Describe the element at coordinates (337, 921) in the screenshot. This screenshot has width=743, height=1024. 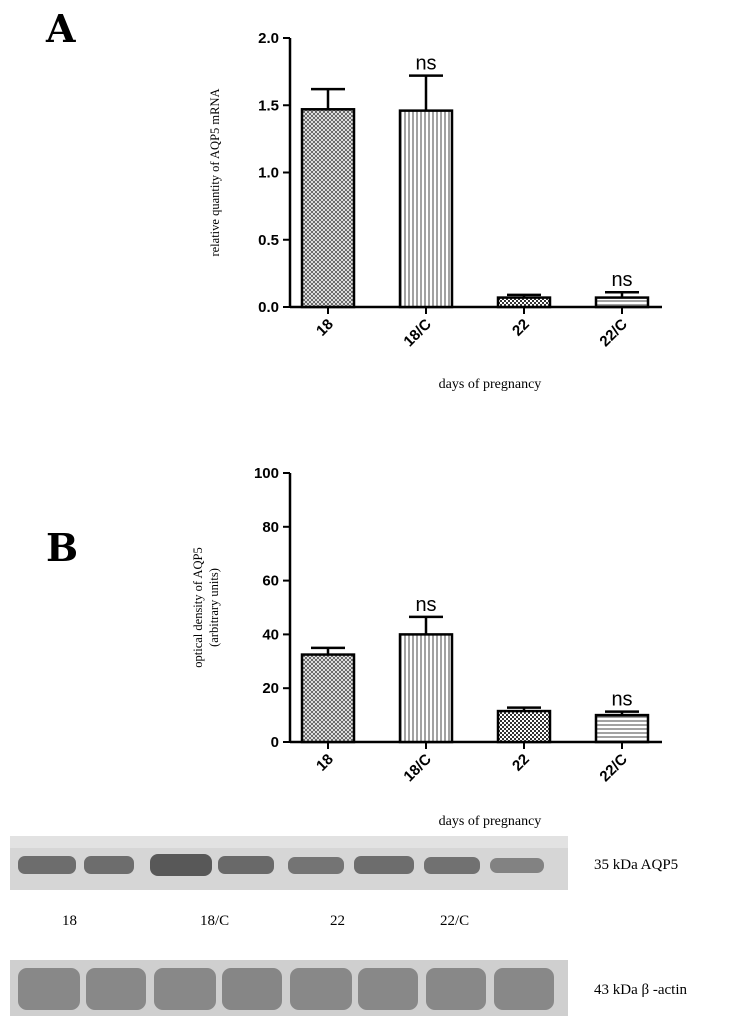
I see `lane-label-22: 22` at that location.